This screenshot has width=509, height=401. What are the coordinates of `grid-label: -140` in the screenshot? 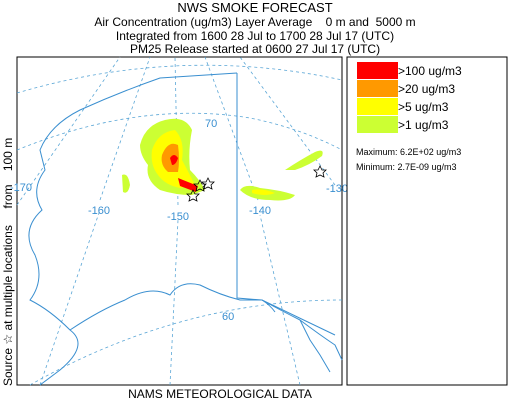 It's located at (260, 211).